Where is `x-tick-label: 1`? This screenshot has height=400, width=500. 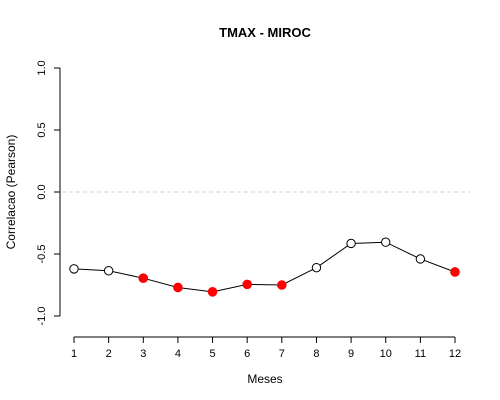
x-tick-label: 1 is located at coordinates (74, 354).